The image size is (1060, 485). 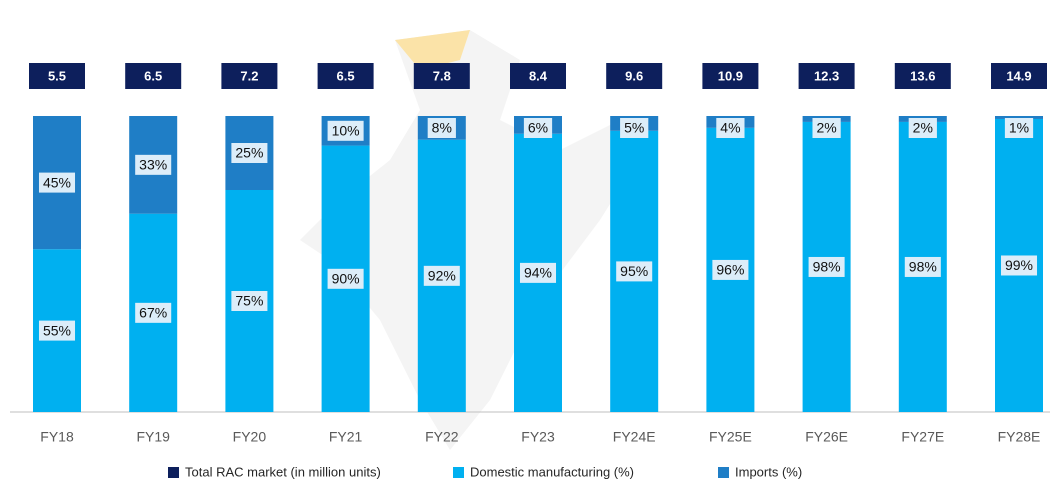 I want to click on x-tick-label: FY28E, so click(x=1019, y=437).